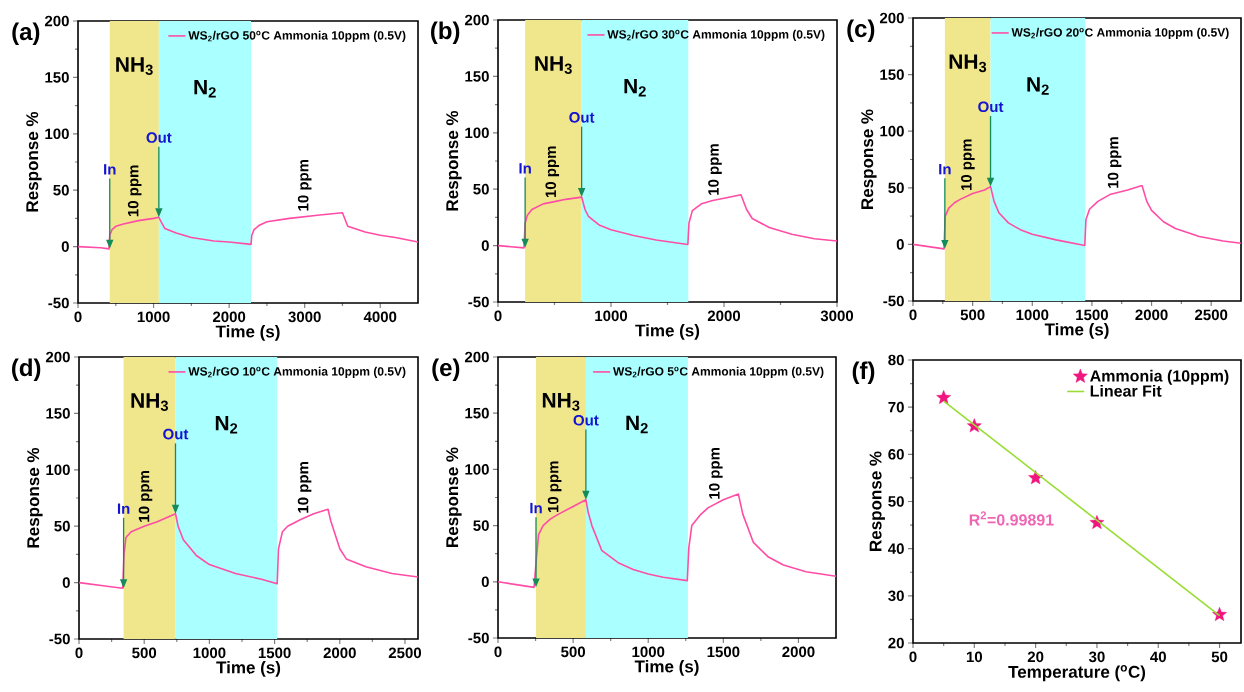 Image resolution: width=1244 pixels, height=692 pixels. I want to click on y-tick-label: 80, so click(896, 360).